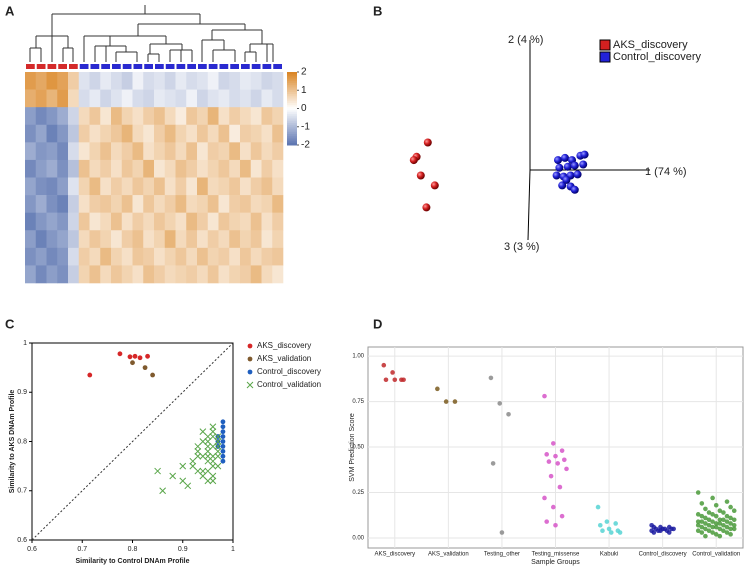  Describe the element at coordinates (305, 145) in the screenshot. I see `colorbar-label: -2` at that location.